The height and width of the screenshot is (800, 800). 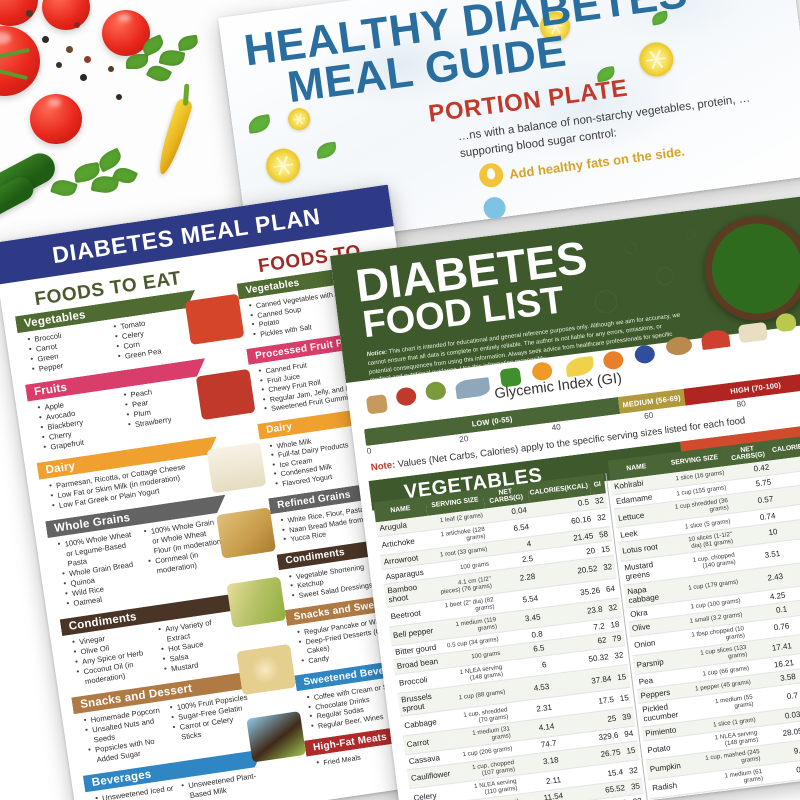 I want to click on beverages-thumbnail, so click(x=276, y=737).